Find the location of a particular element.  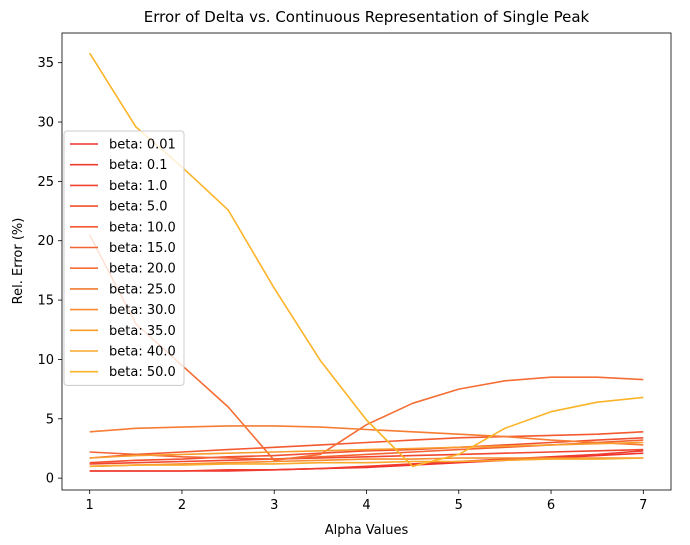

legend-label: beta: 10.0 is located at coordinates (142, 227).